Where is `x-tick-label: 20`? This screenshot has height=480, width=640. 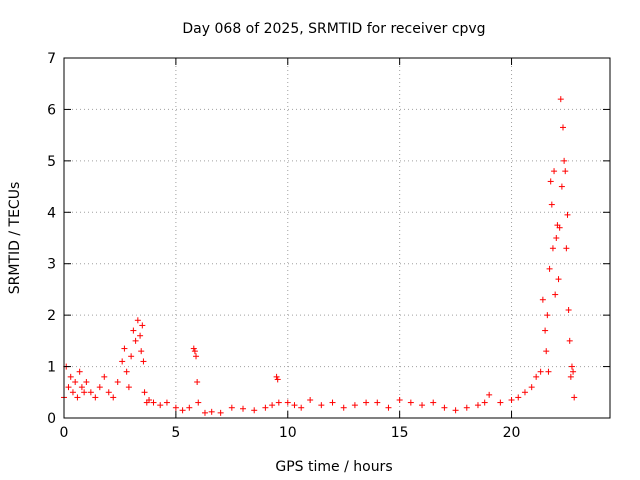
x-tick-label: 20 is located at coordinates (512, 433).